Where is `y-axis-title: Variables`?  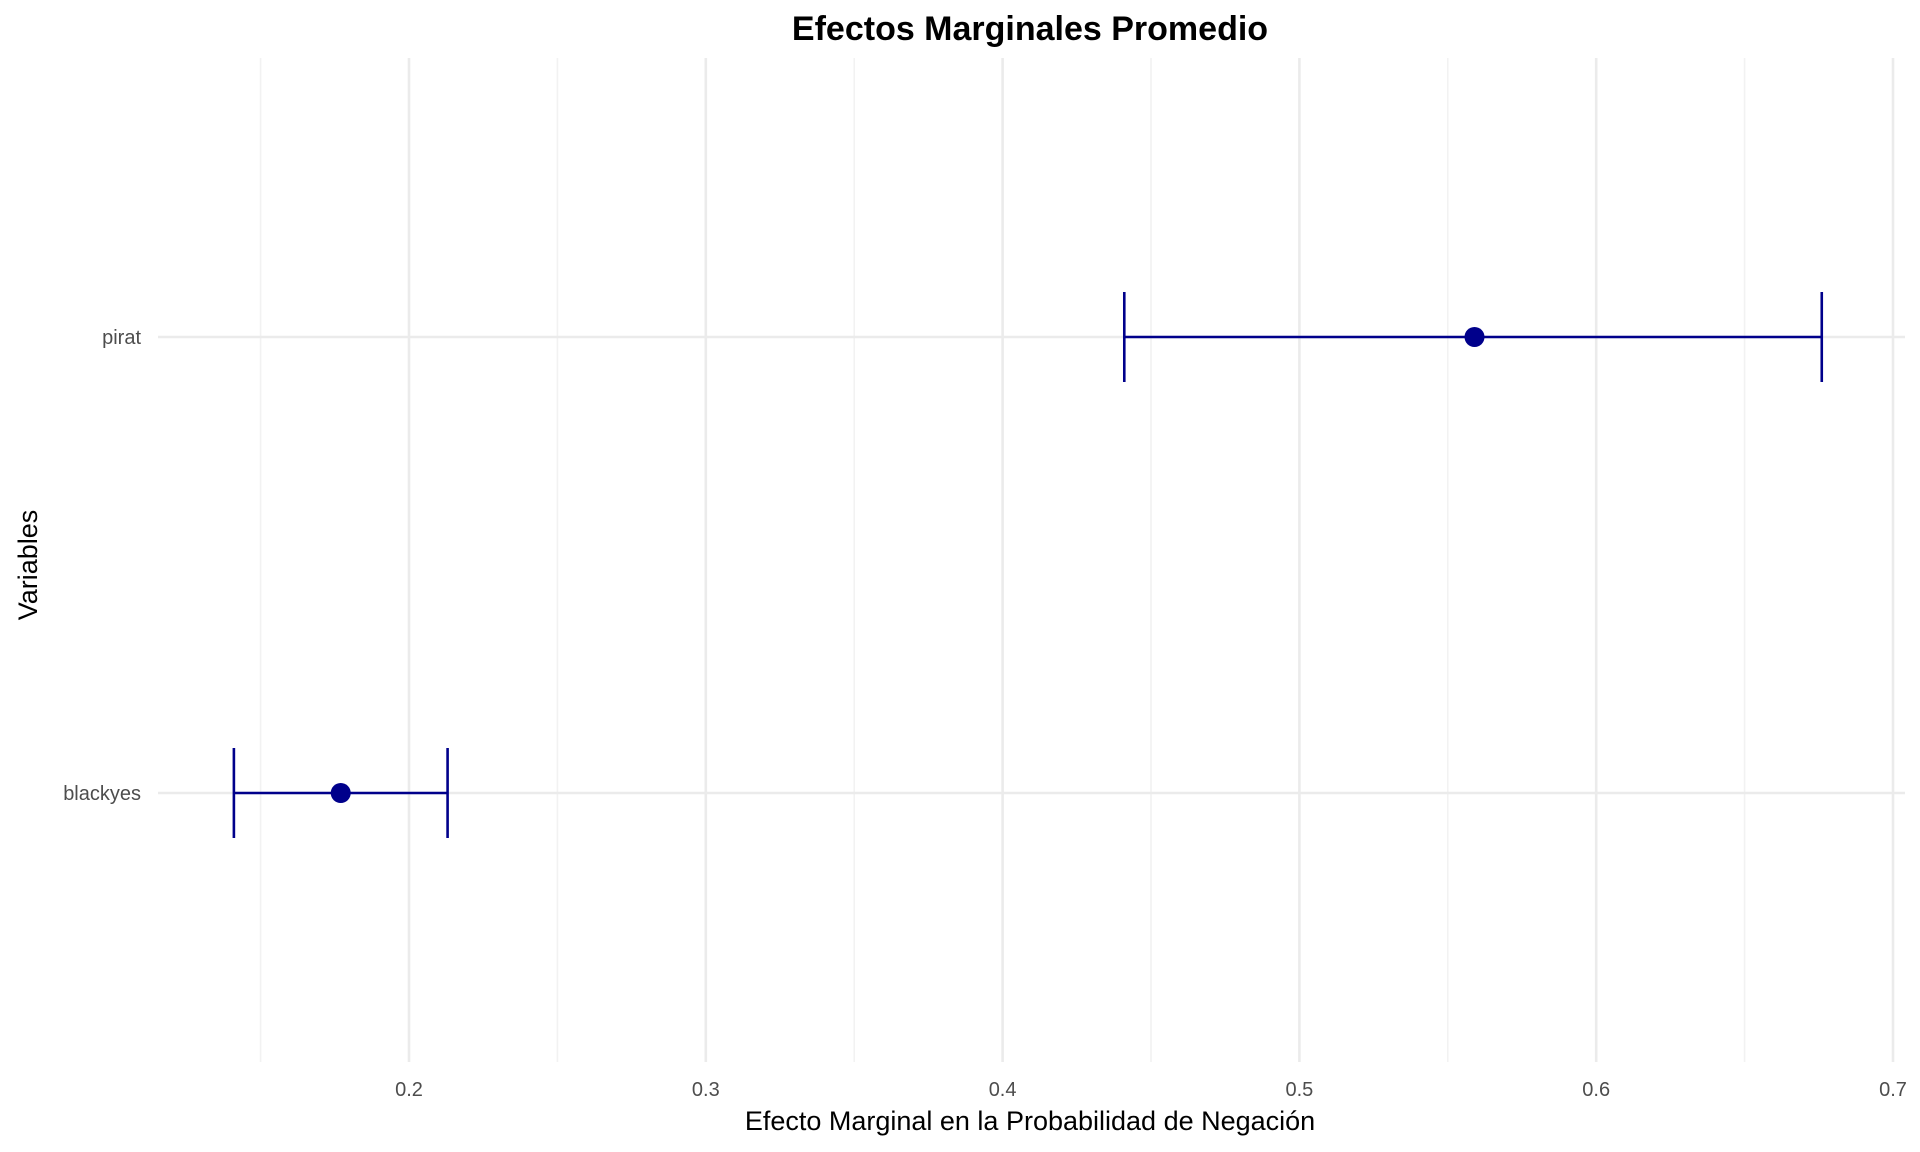
y-axis-title: Variables is located at coordinates (28, 565).